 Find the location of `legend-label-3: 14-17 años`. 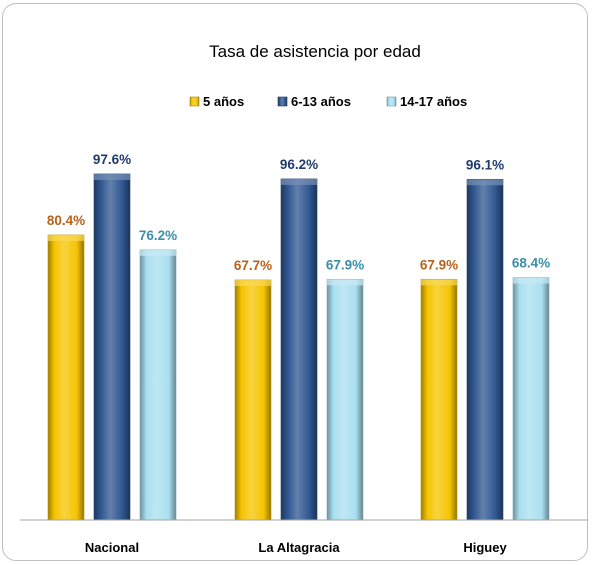

legend-label-3: 14-17 años is located at coordinates (433, 101).